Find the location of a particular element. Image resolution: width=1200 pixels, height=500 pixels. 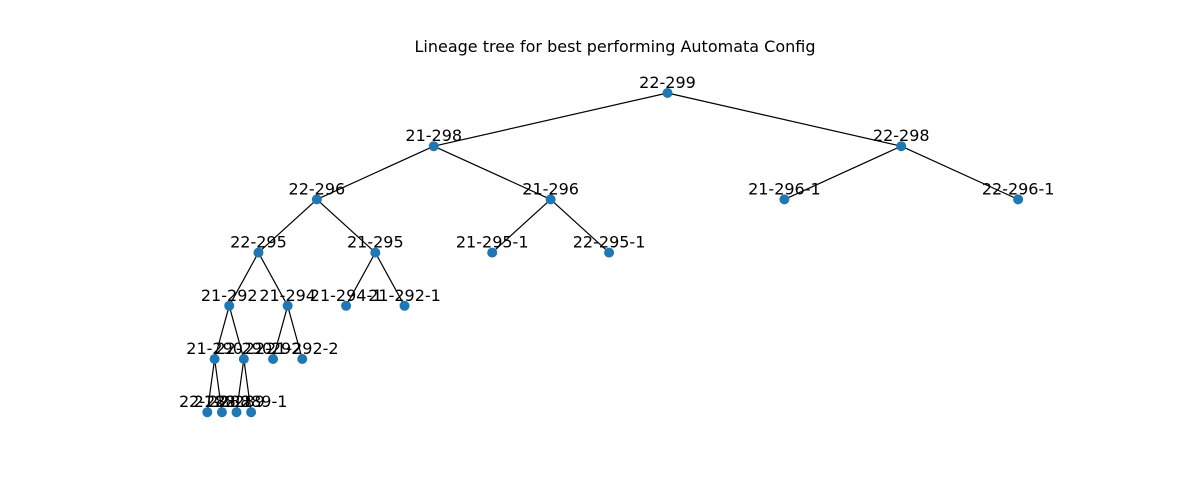

node-label: 22-299 is located at coordinates (667, 82).